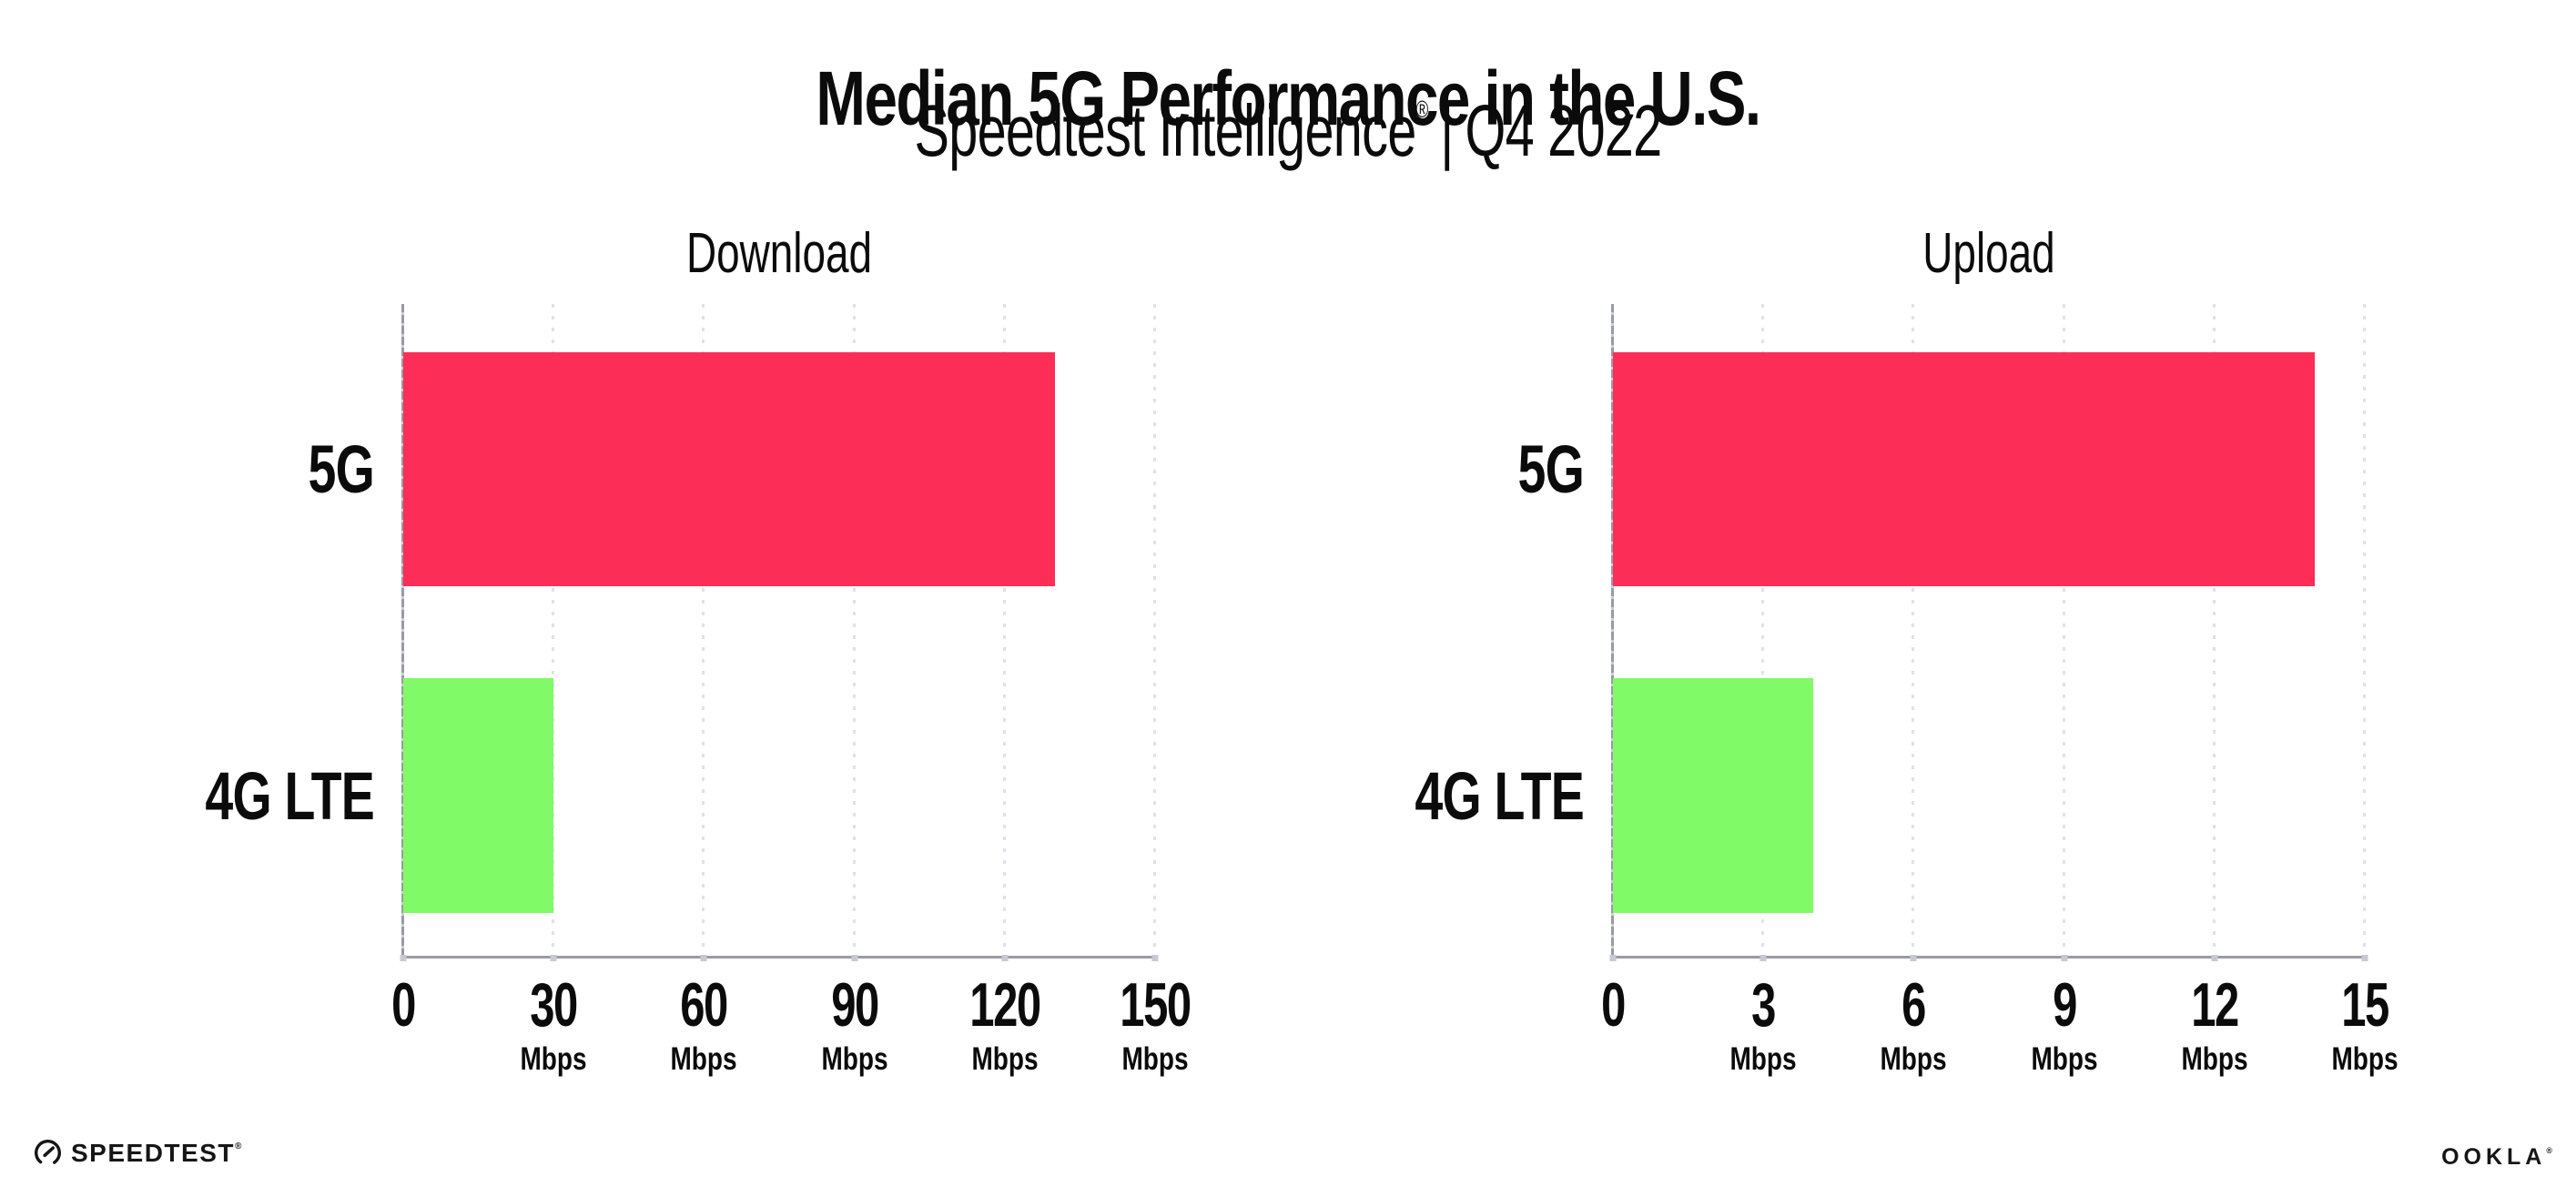 The height and width of the screenshot is (1197, 2576). What do you see at coordinates (1422, 109) in the screenshot?
I see `registered-mark: ®` at bounding box center [1422, 109].